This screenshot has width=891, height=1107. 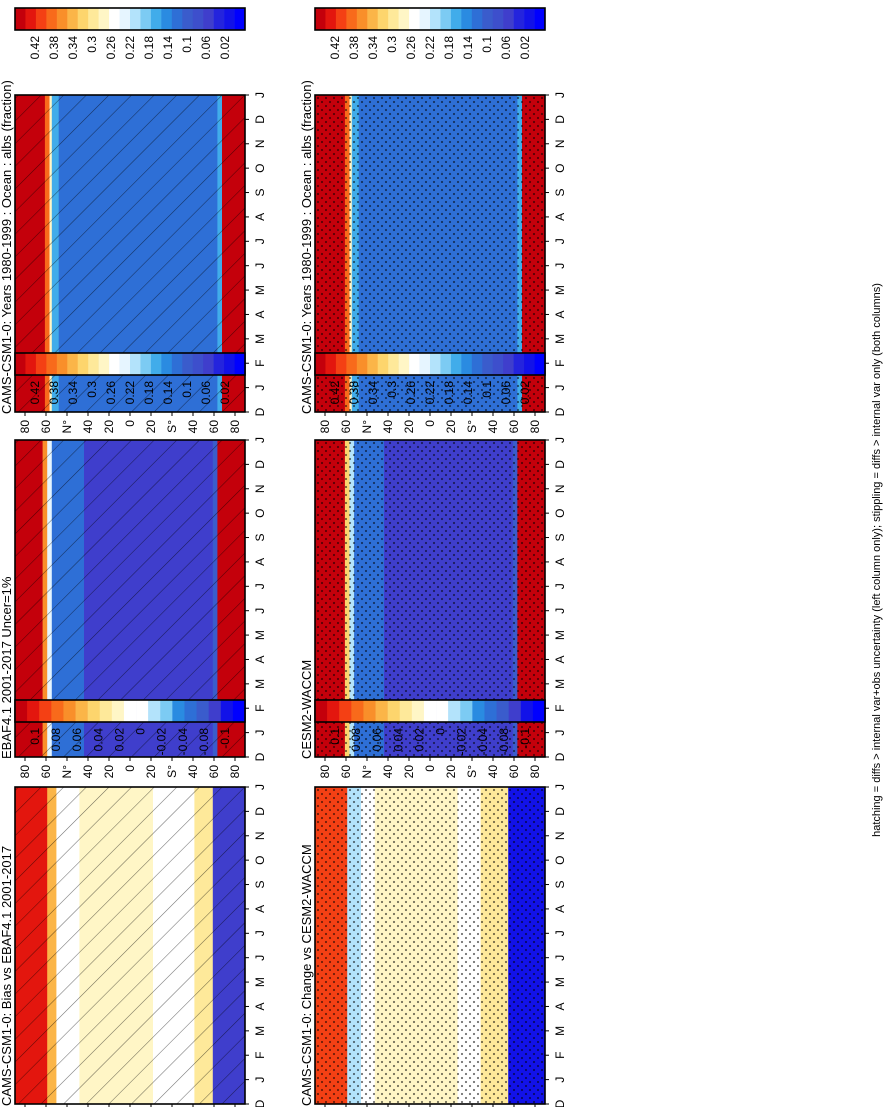 What do you see at coordinates (187, 389) in the screenshot?
I see `colorbar-label: 0.1` at bounding box center [187, 389].